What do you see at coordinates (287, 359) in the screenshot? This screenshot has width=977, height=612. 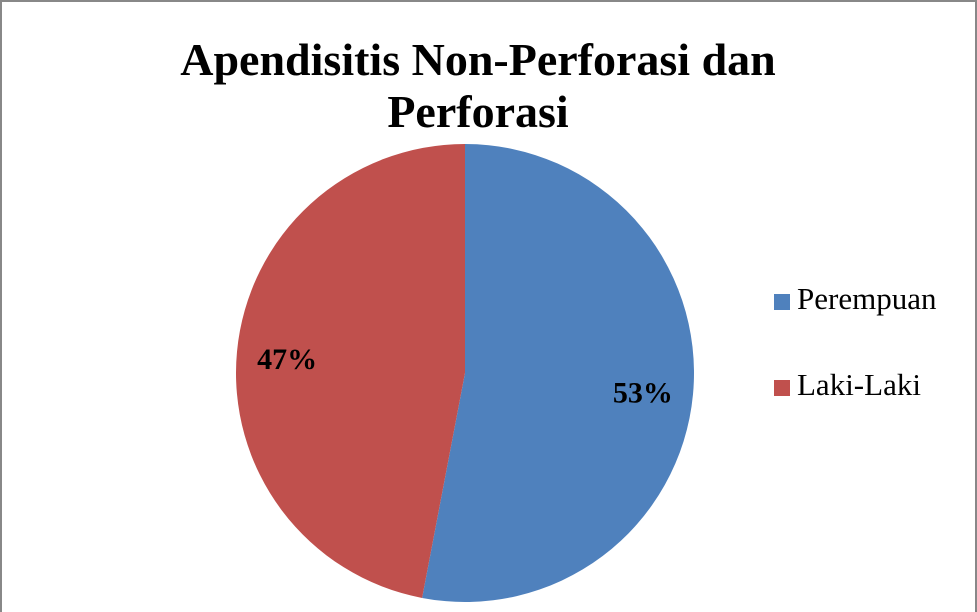 I see `data-label: 47%` at bounding box center [287, 359].